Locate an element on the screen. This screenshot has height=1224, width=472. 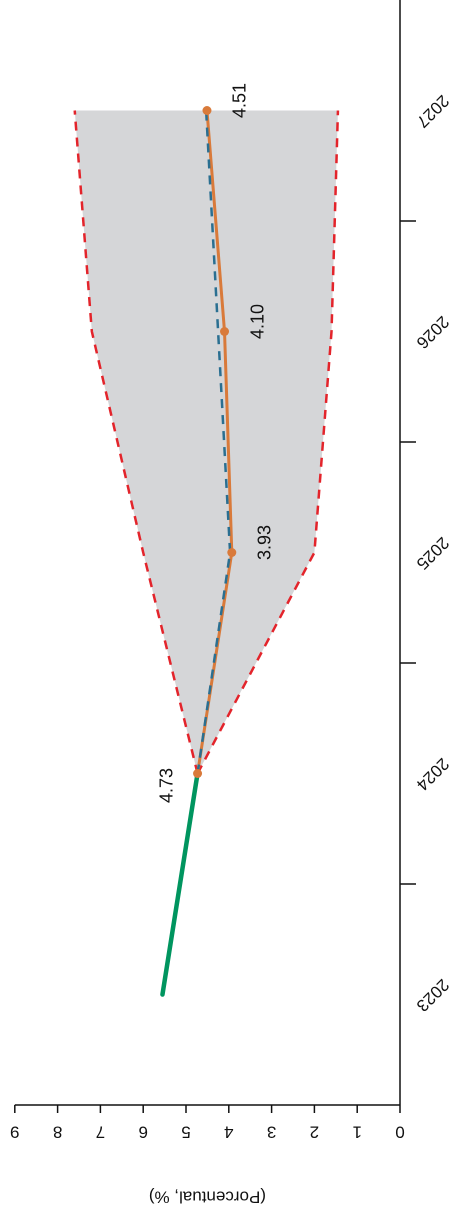
data-label-2027: 4.51 is located at coordinates (240, 100).